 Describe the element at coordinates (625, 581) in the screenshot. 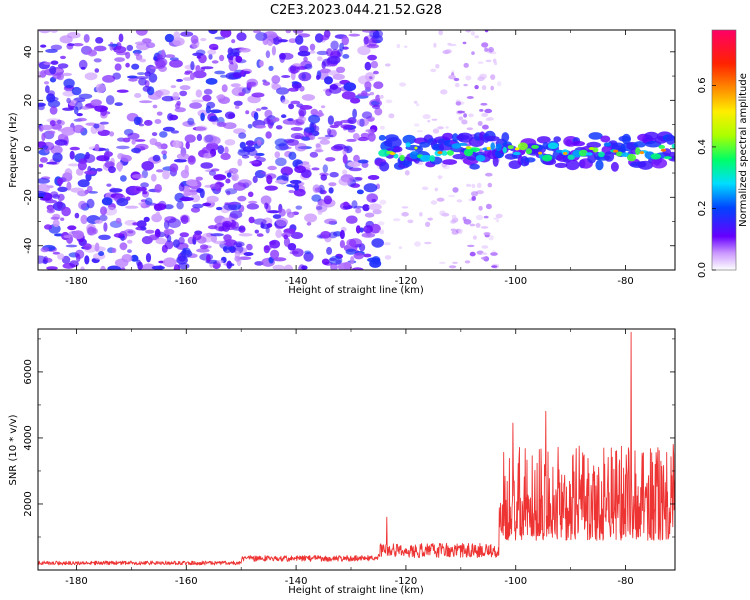

I see `x-tick-label: -80` at that location.